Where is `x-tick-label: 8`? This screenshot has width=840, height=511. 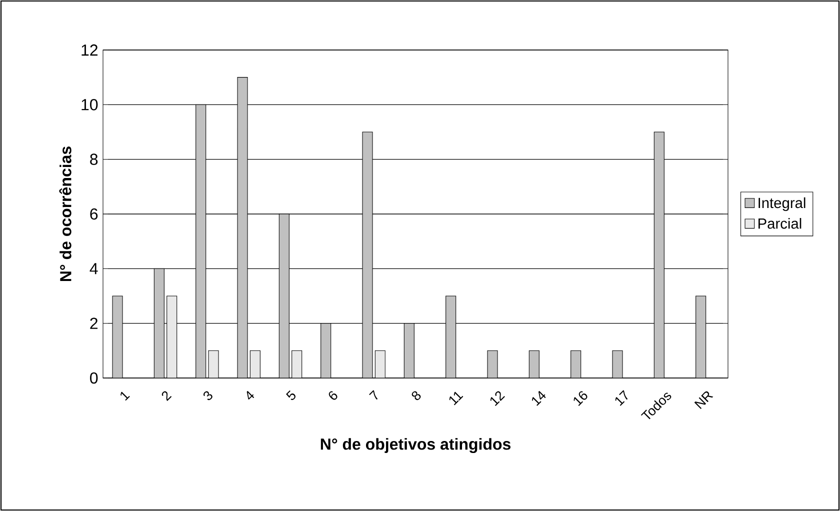
x-tick-label: 8 is located at coordinates (416, 395).